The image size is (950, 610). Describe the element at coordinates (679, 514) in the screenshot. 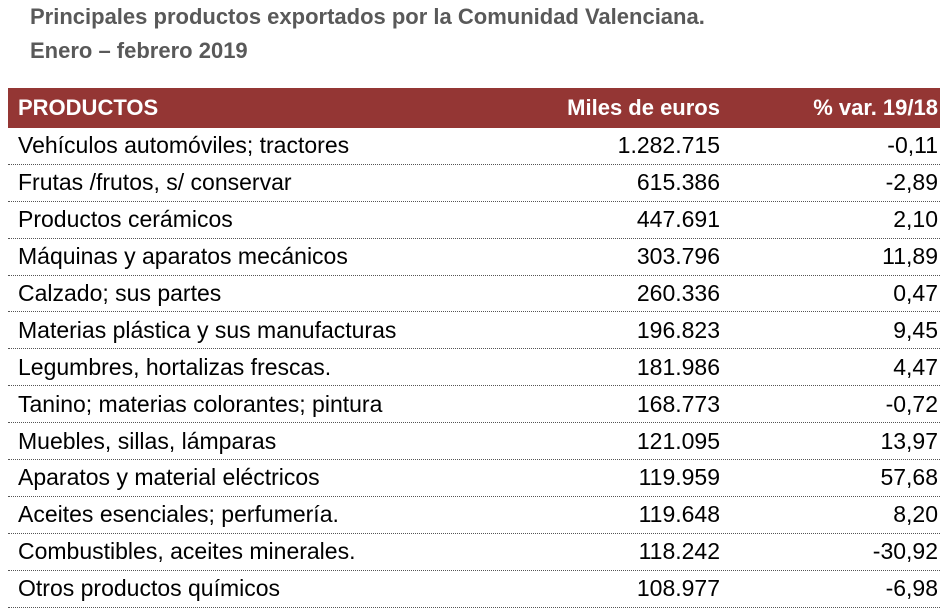

I see `table-cell: 119.648` at that location.